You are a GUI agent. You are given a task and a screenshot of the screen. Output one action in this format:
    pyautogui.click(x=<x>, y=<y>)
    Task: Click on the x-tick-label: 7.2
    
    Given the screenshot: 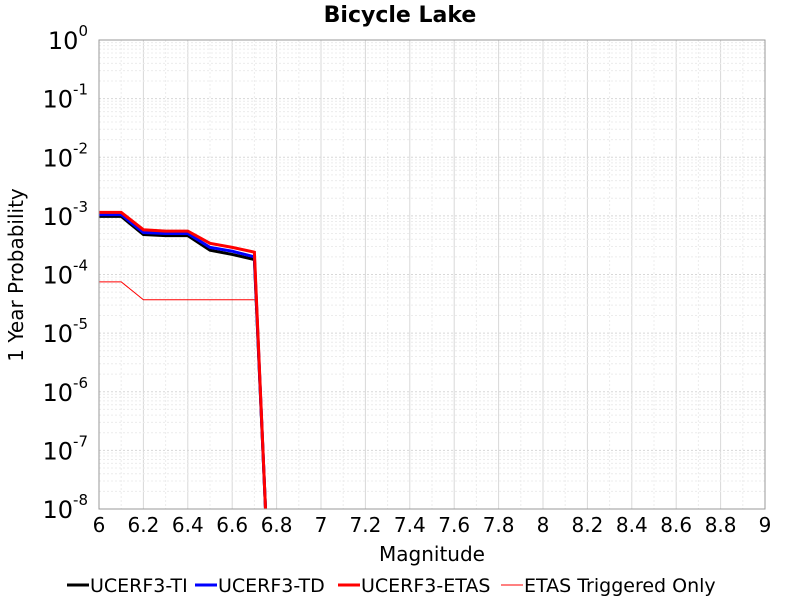 What is the action you would take?
    pyautogui.click(x=365, y=525)
    